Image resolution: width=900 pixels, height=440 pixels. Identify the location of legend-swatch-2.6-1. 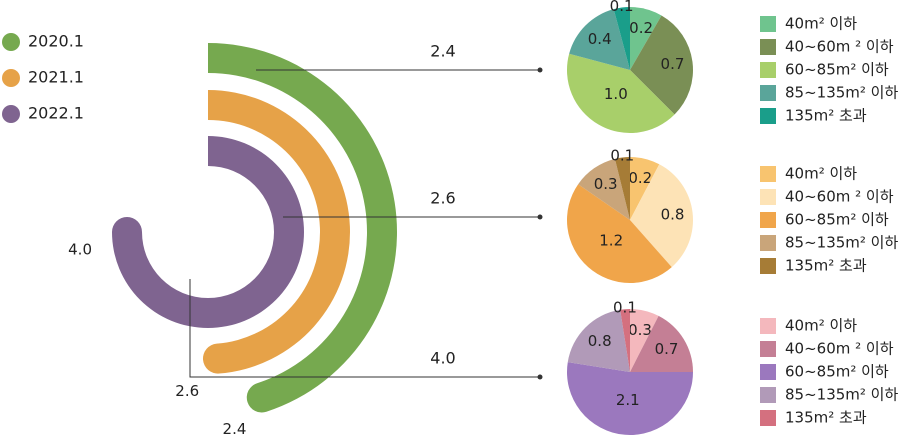
(768, 197).